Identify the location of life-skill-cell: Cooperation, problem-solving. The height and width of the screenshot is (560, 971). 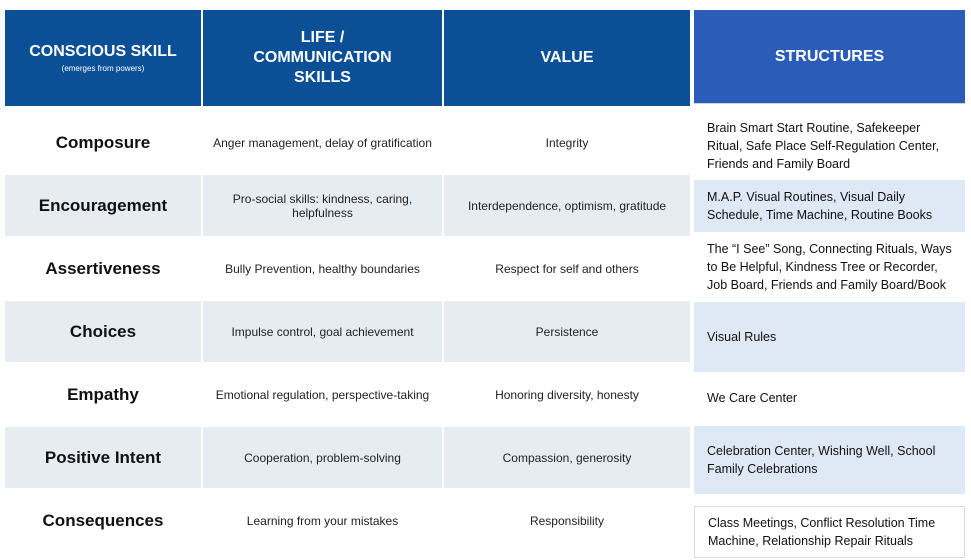
(323, 457).